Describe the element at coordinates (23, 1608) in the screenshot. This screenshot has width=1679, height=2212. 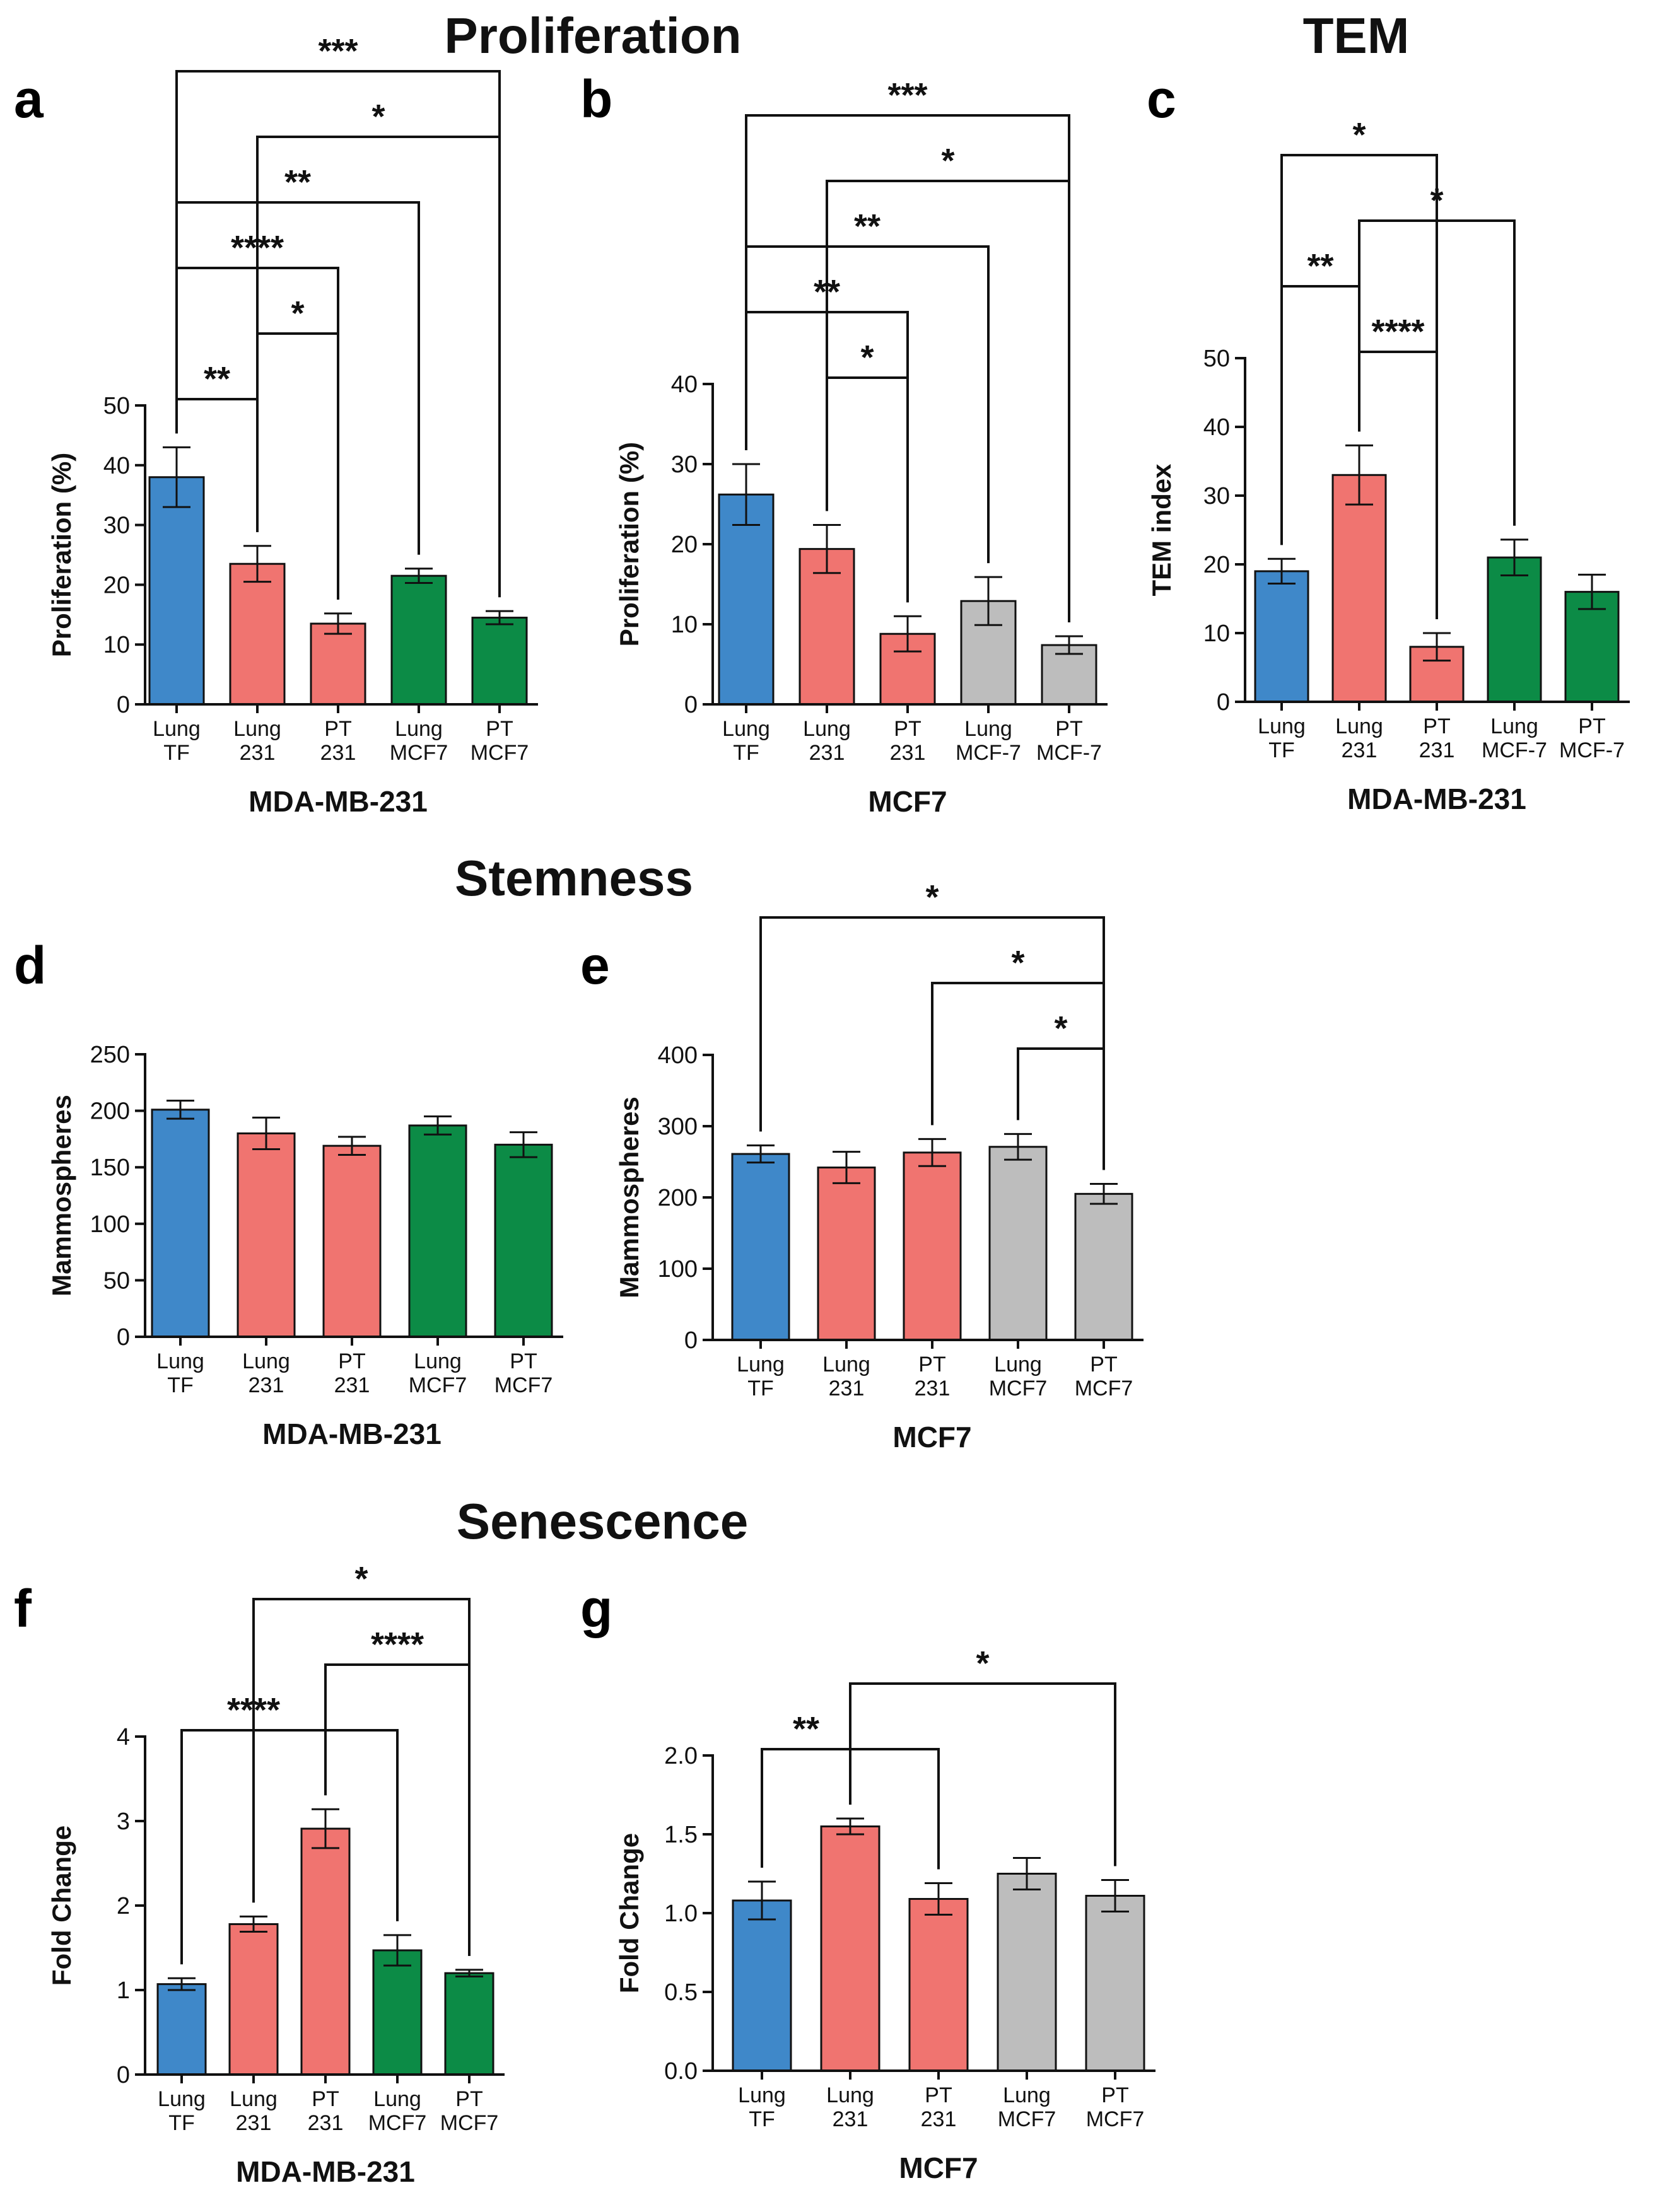
I see `panel-letter-f: f` at that location.